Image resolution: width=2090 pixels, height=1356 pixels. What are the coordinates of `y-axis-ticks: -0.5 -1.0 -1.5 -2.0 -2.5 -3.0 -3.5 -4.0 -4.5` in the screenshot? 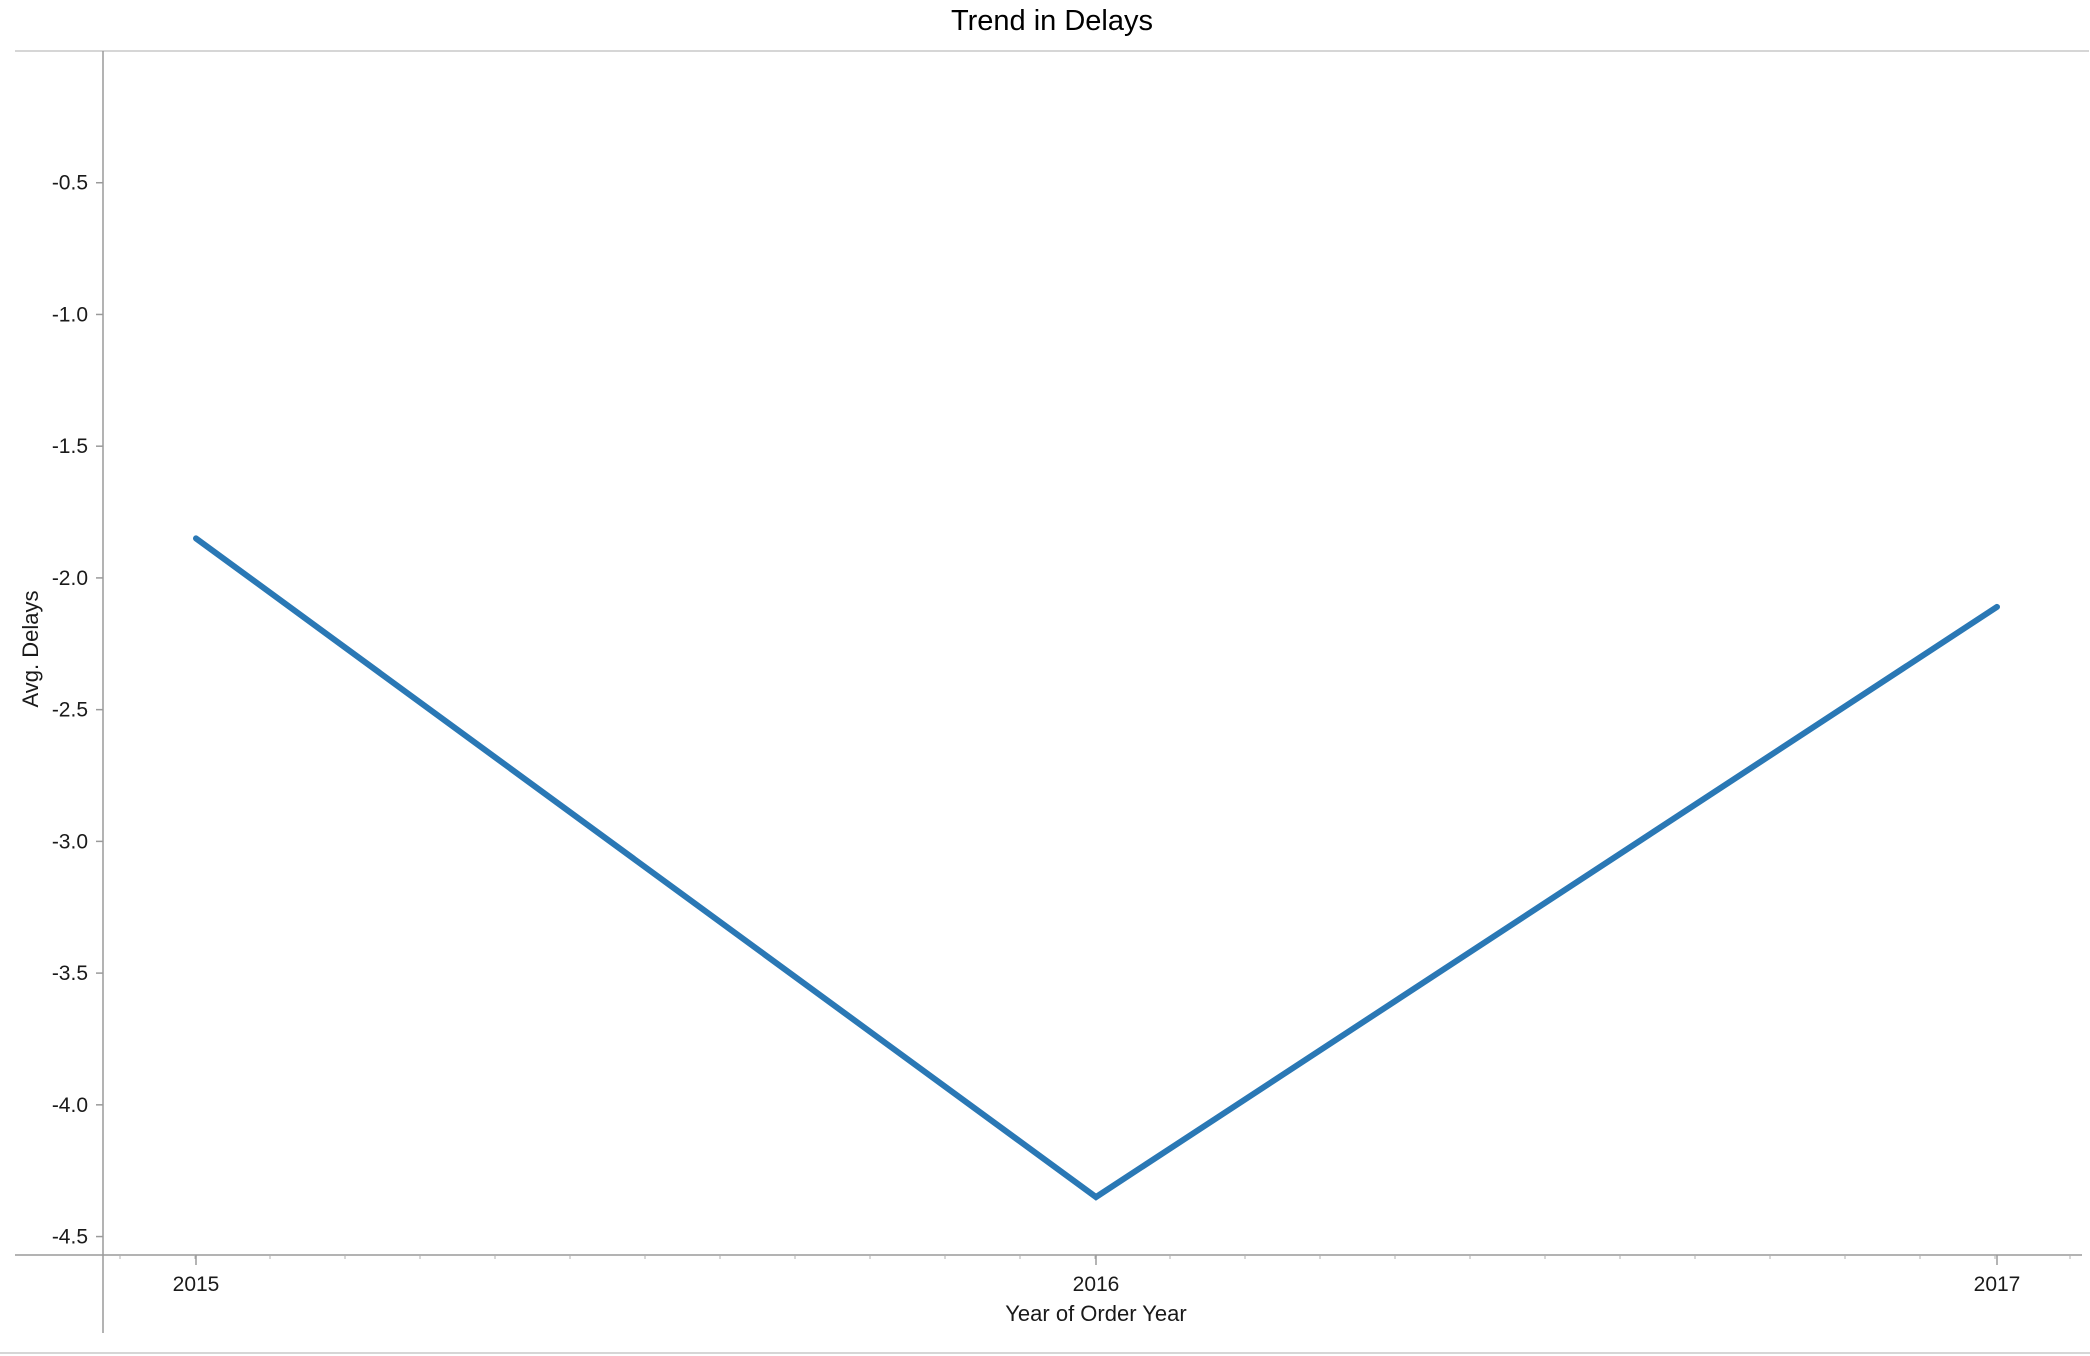 It's located at (77, 710).